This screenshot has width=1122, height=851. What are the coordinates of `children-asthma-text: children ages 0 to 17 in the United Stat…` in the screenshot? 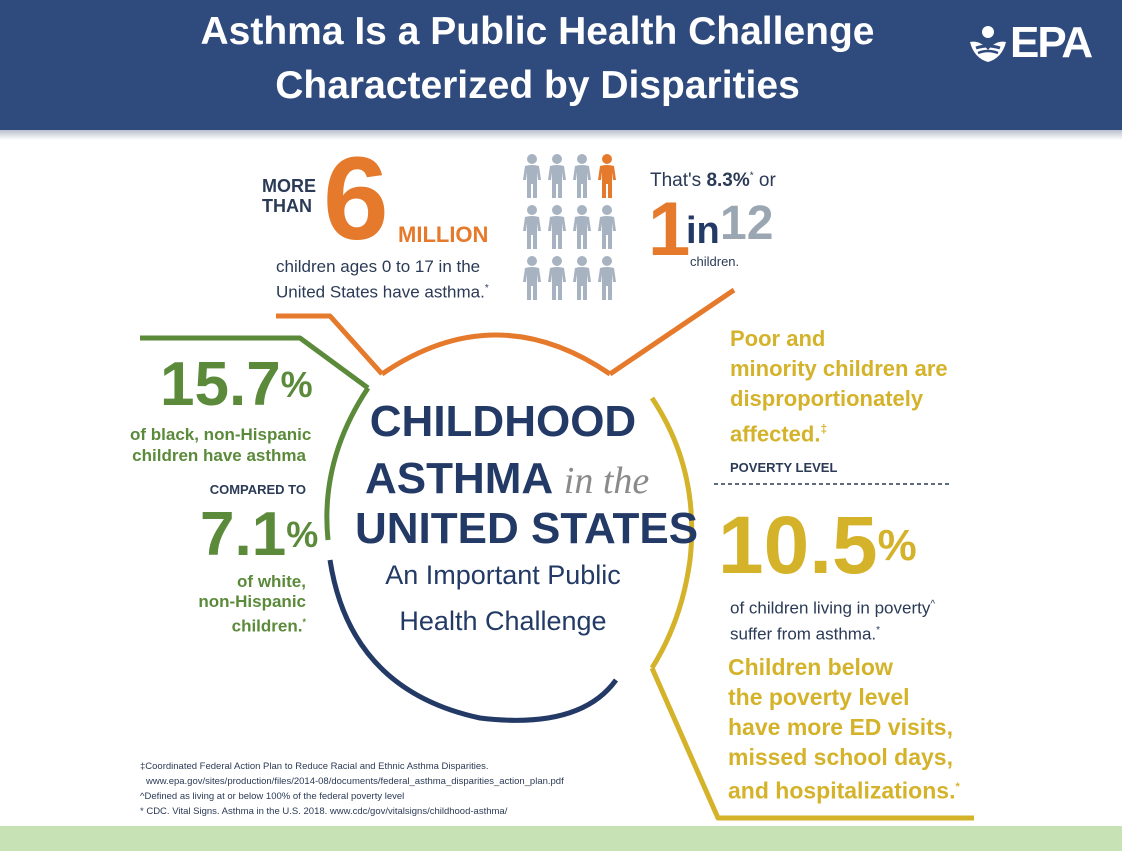 It's located at (382, 279).